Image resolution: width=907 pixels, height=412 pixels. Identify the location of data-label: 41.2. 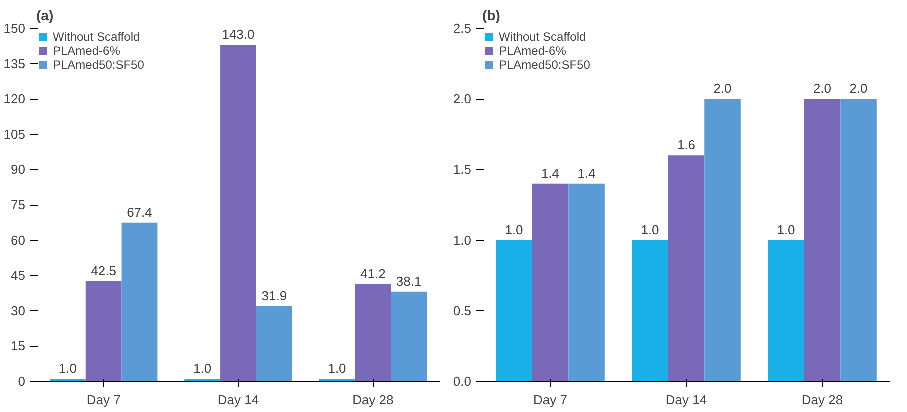
(373, 274).